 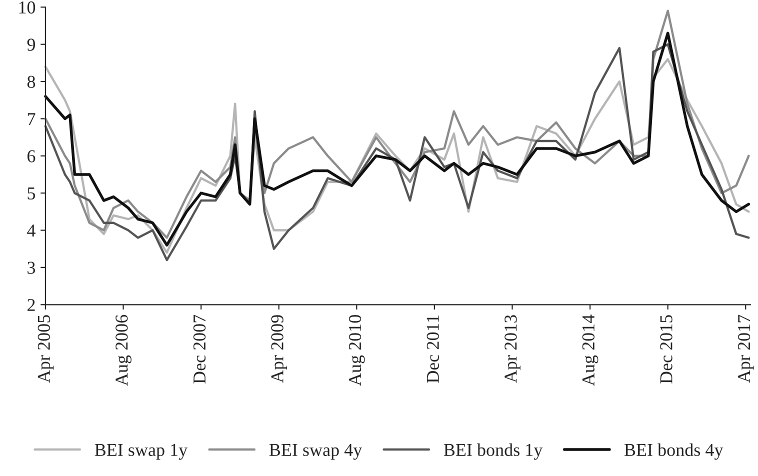 I want to click on x-tick-label: Aug 2010, so click(x=356, y=350).